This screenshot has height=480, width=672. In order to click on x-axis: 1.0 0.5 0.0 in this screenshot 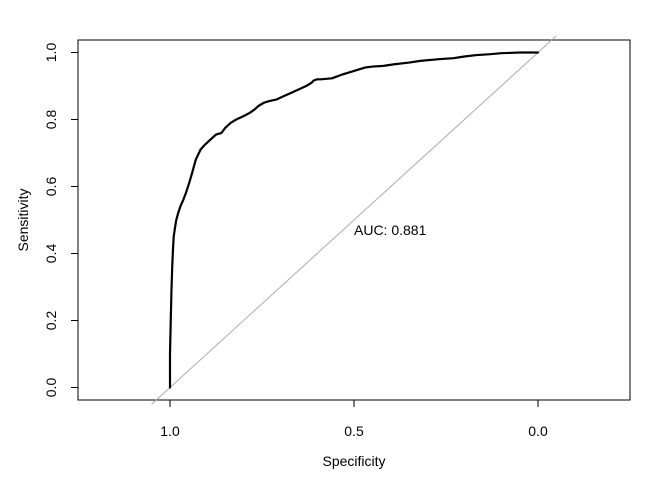, I will do `click(354, 419)`.